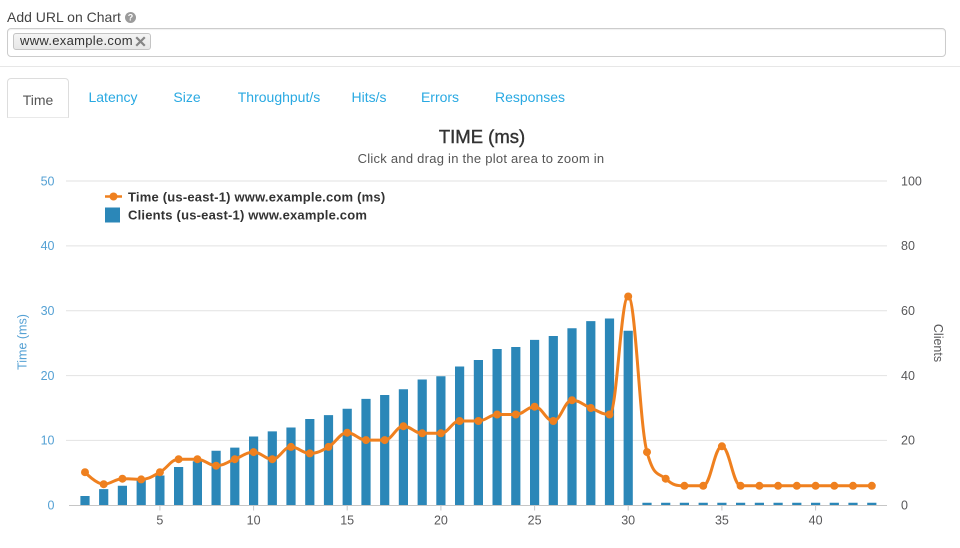 The height and width of the screenshot is (548, 960). What do you see at coordinates (159, 521) in the screenshot?
I see `svg-text: 5` at bounding box center [159, 521].